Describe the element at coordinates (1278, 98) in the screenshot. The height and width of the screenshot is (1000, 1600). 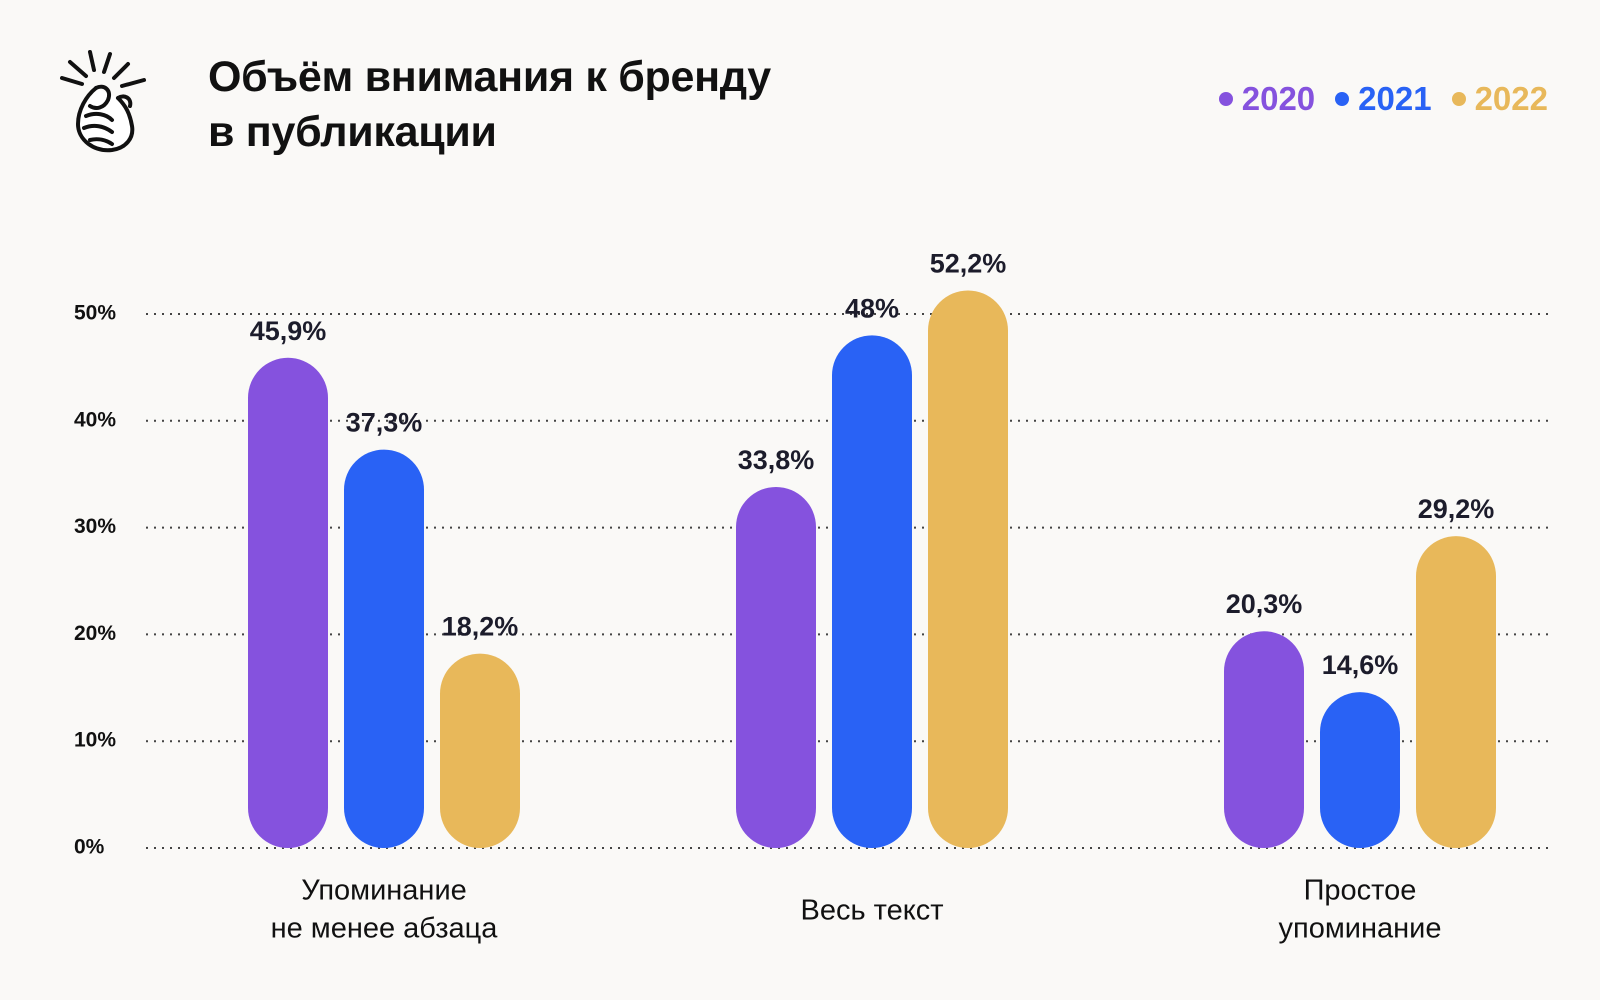
I see `legend-label-2020: 2020` at that location.